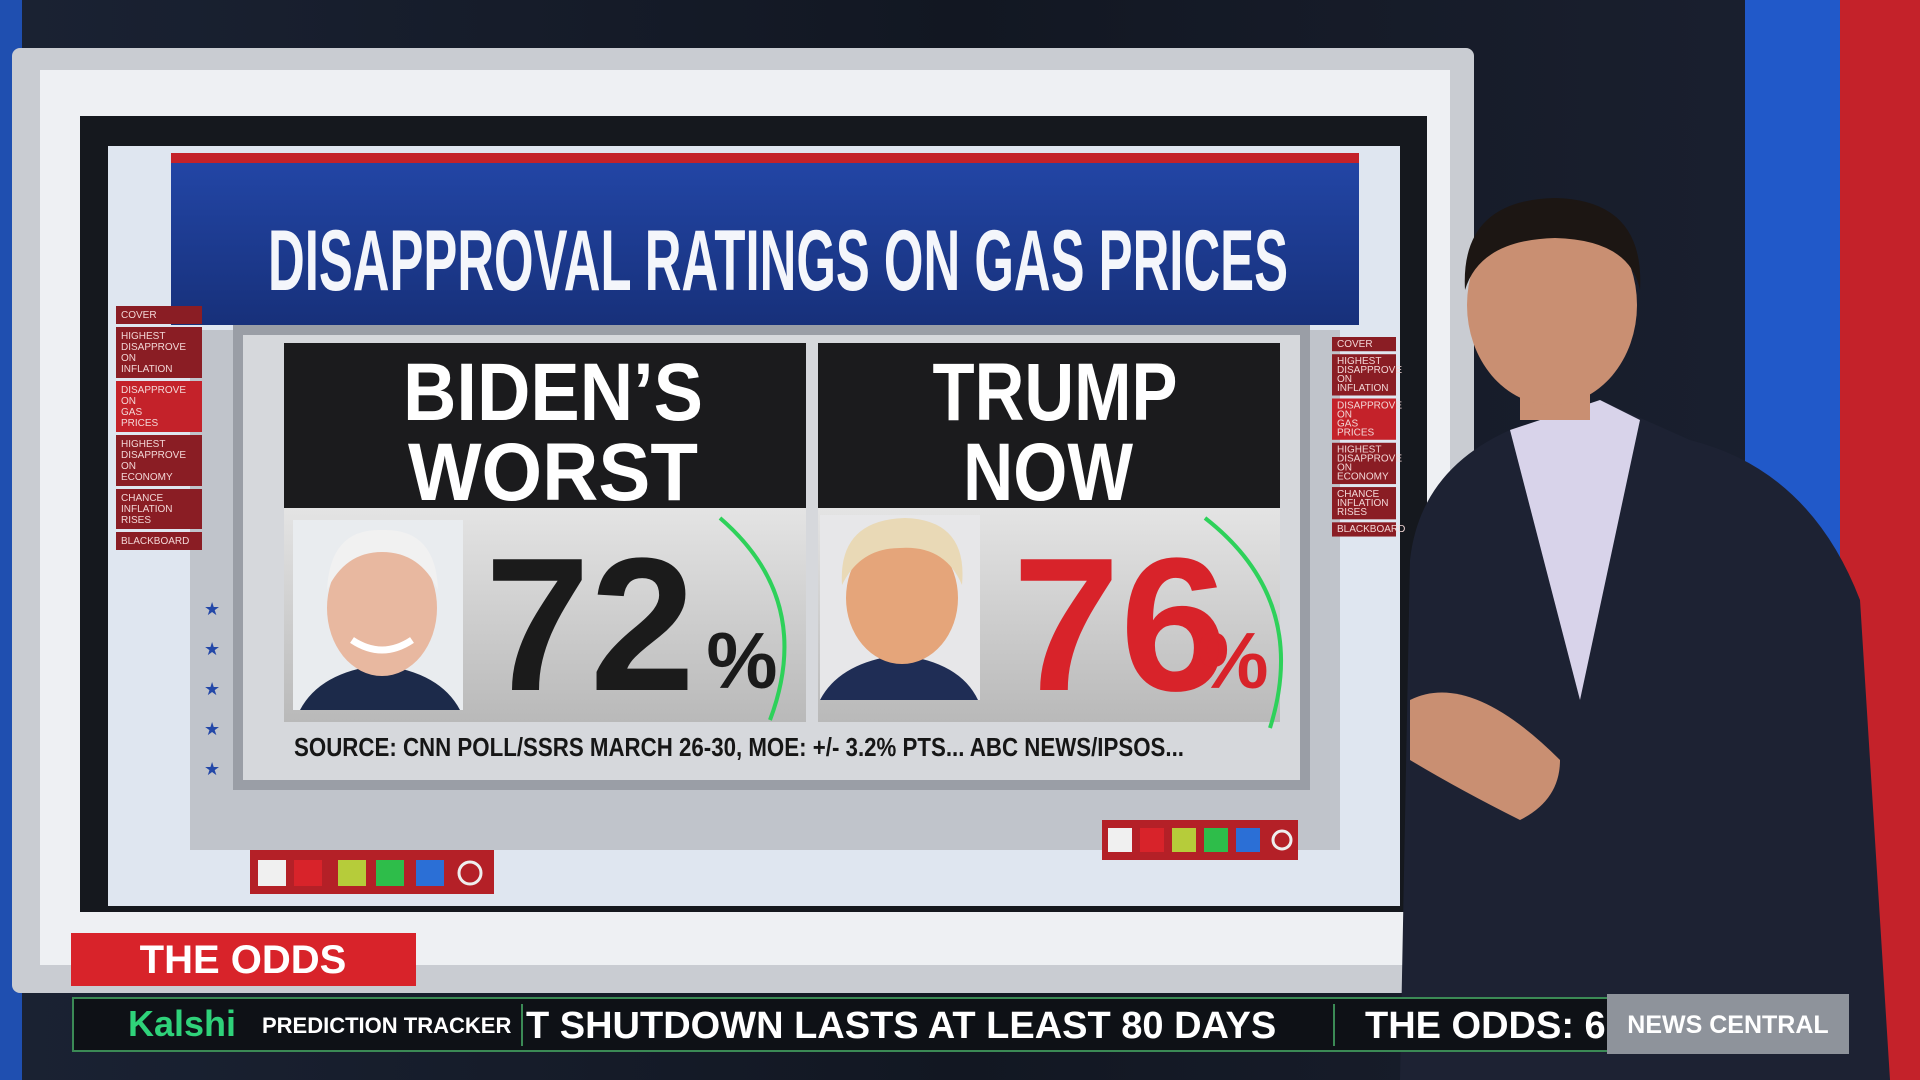  Describe the element at coordinates (902, 598) in the screenshot. I see `photo-face` at that location.